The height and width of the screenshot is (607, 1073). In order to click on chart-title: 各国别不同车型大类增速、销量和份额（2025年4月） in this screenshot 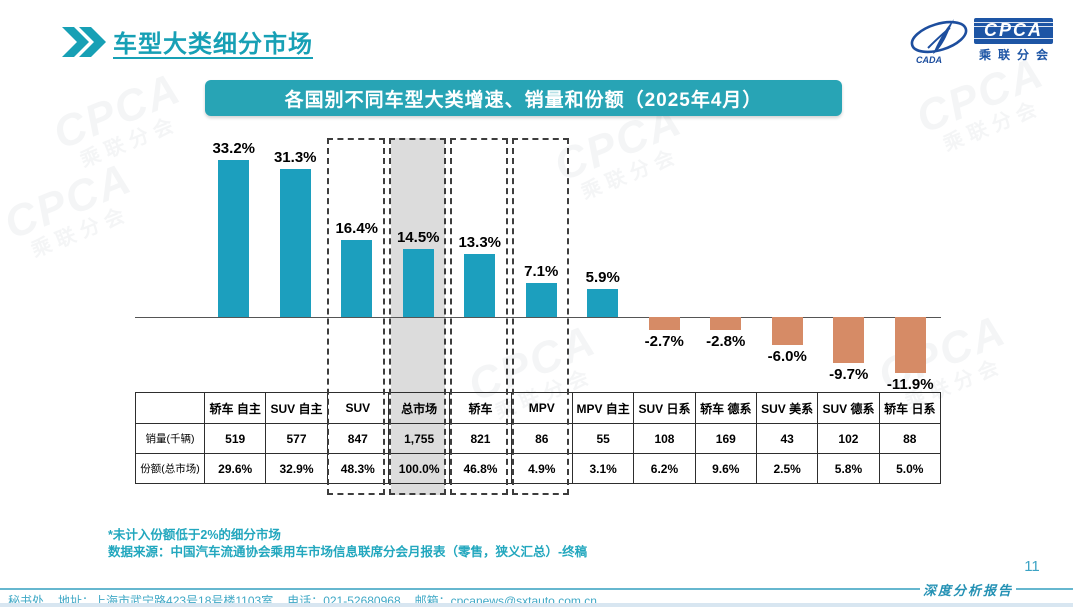, I will do `click(523, 100)`.